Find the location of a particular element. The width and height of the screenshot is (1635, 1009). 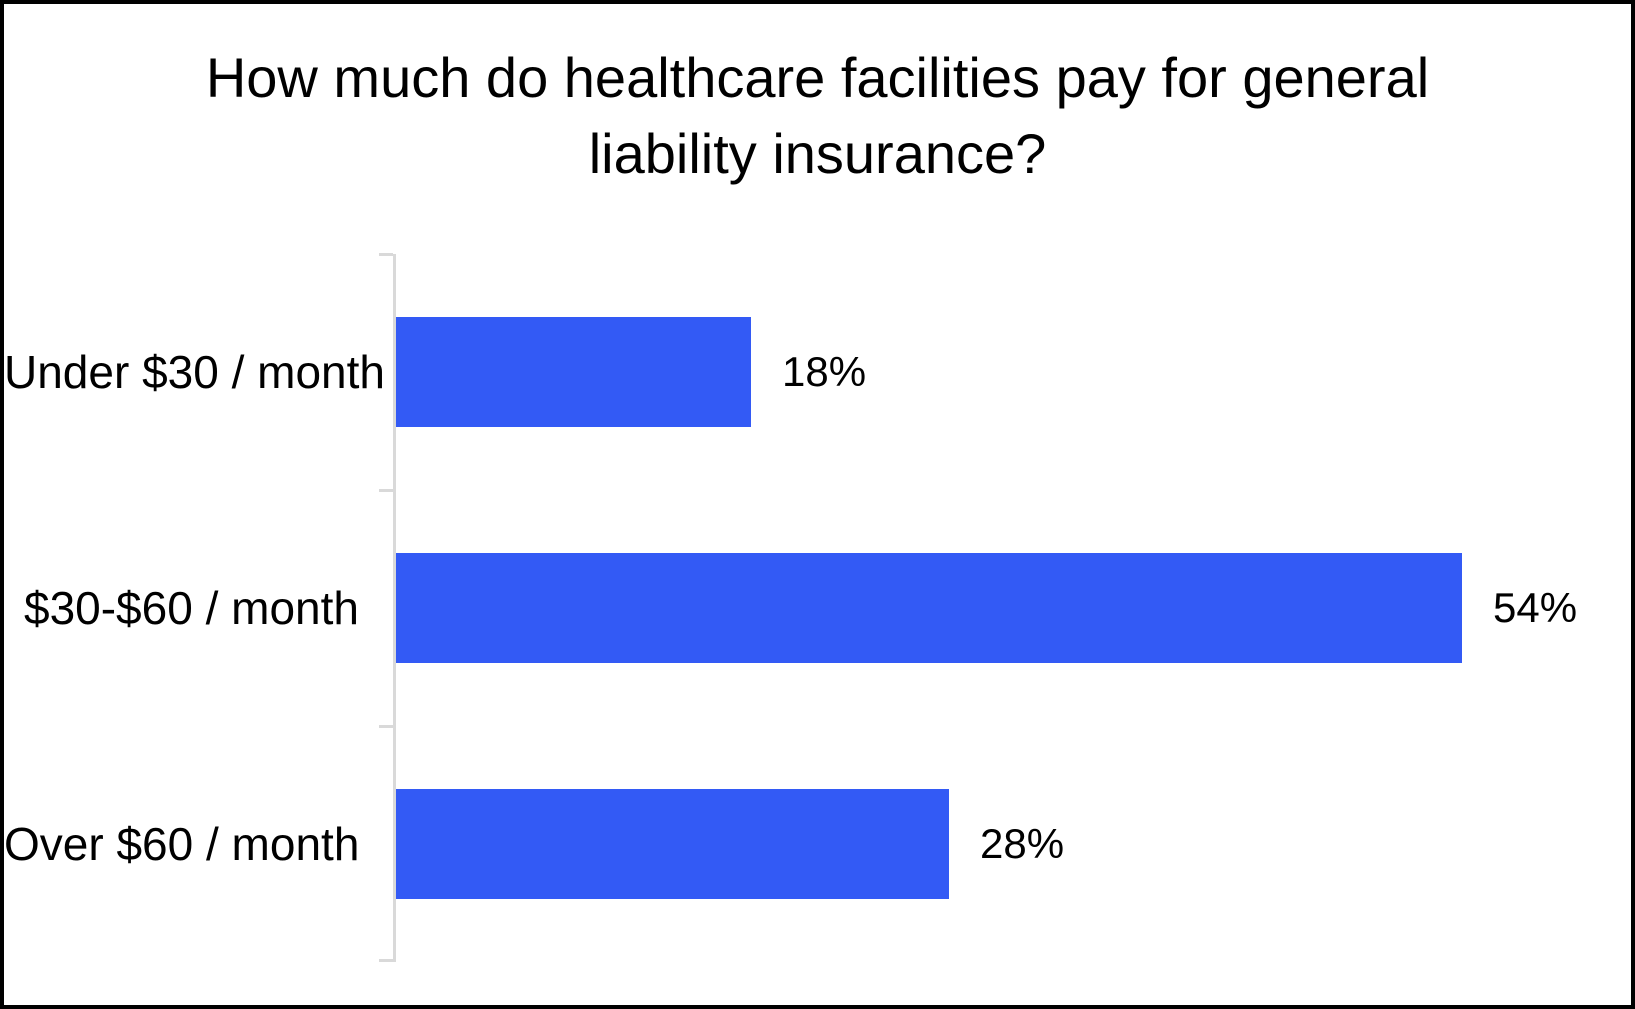

y-axis-line is located at coordinates (394, 608).